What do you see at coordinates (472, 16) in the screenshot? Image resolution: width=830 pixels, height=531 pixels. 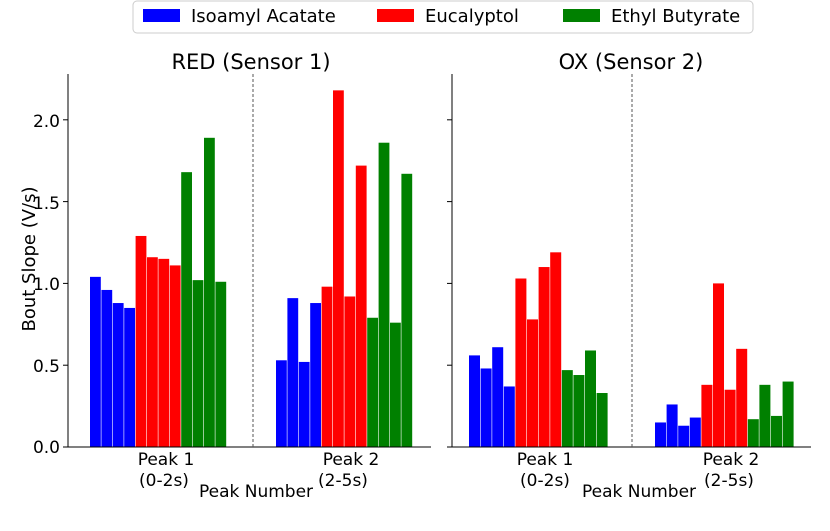 I see `legend-label-eucalyptol: Eucalyptol` at bounding box center [472, 16].